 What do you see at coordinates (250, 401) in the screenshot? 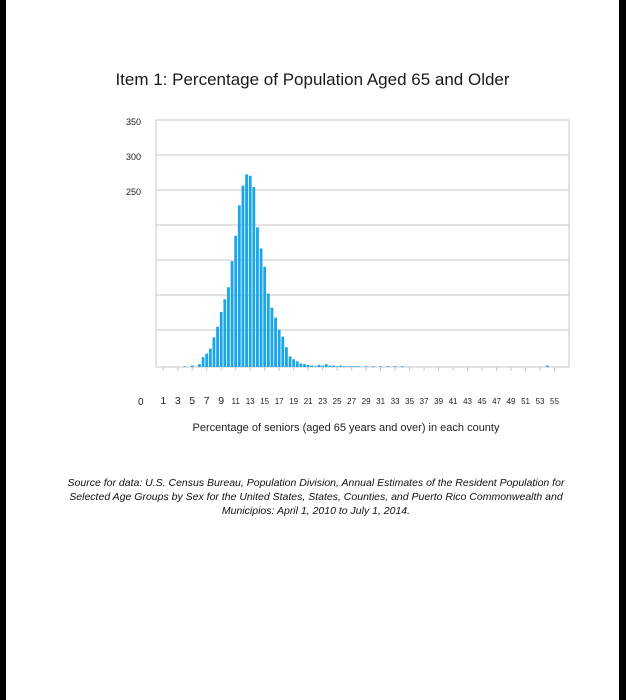
I see `x-tick-label: 13` at bounding box center [250, 401].